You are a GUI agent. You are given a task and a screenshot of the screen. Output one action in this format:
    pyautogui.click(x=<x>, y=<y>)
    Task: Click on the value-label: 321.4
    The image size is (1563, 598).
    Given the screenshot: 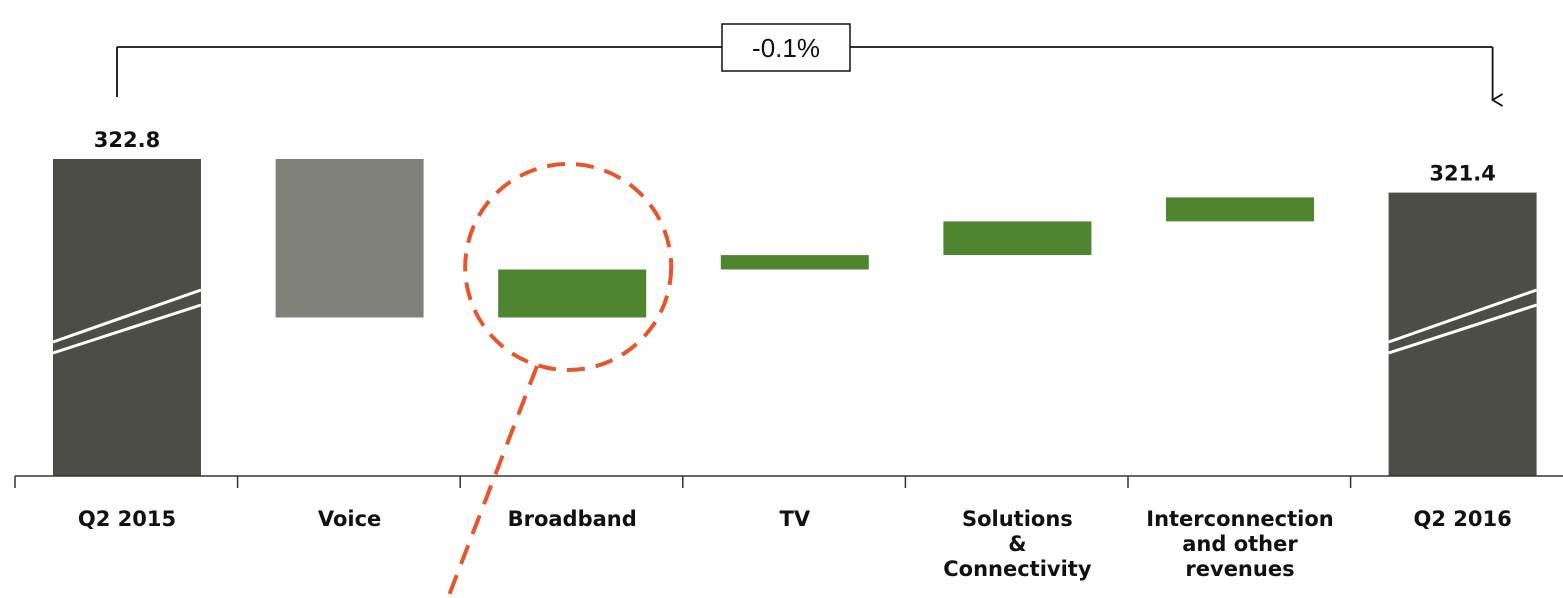 What is the action you would take?
    pyautogui.click(x=1462, y=174)
    